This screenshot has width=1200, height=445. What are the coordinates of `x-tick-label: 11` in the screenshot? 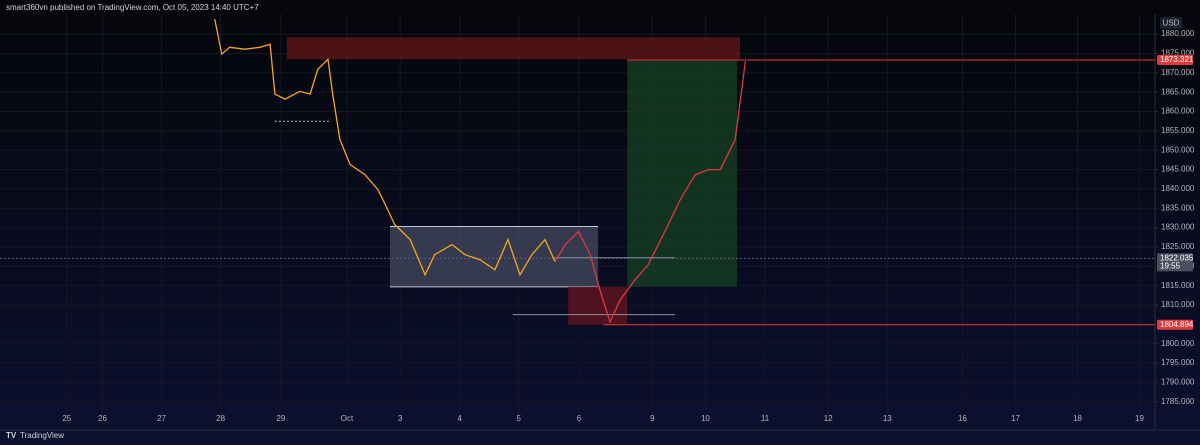 It's located at (765, 418).